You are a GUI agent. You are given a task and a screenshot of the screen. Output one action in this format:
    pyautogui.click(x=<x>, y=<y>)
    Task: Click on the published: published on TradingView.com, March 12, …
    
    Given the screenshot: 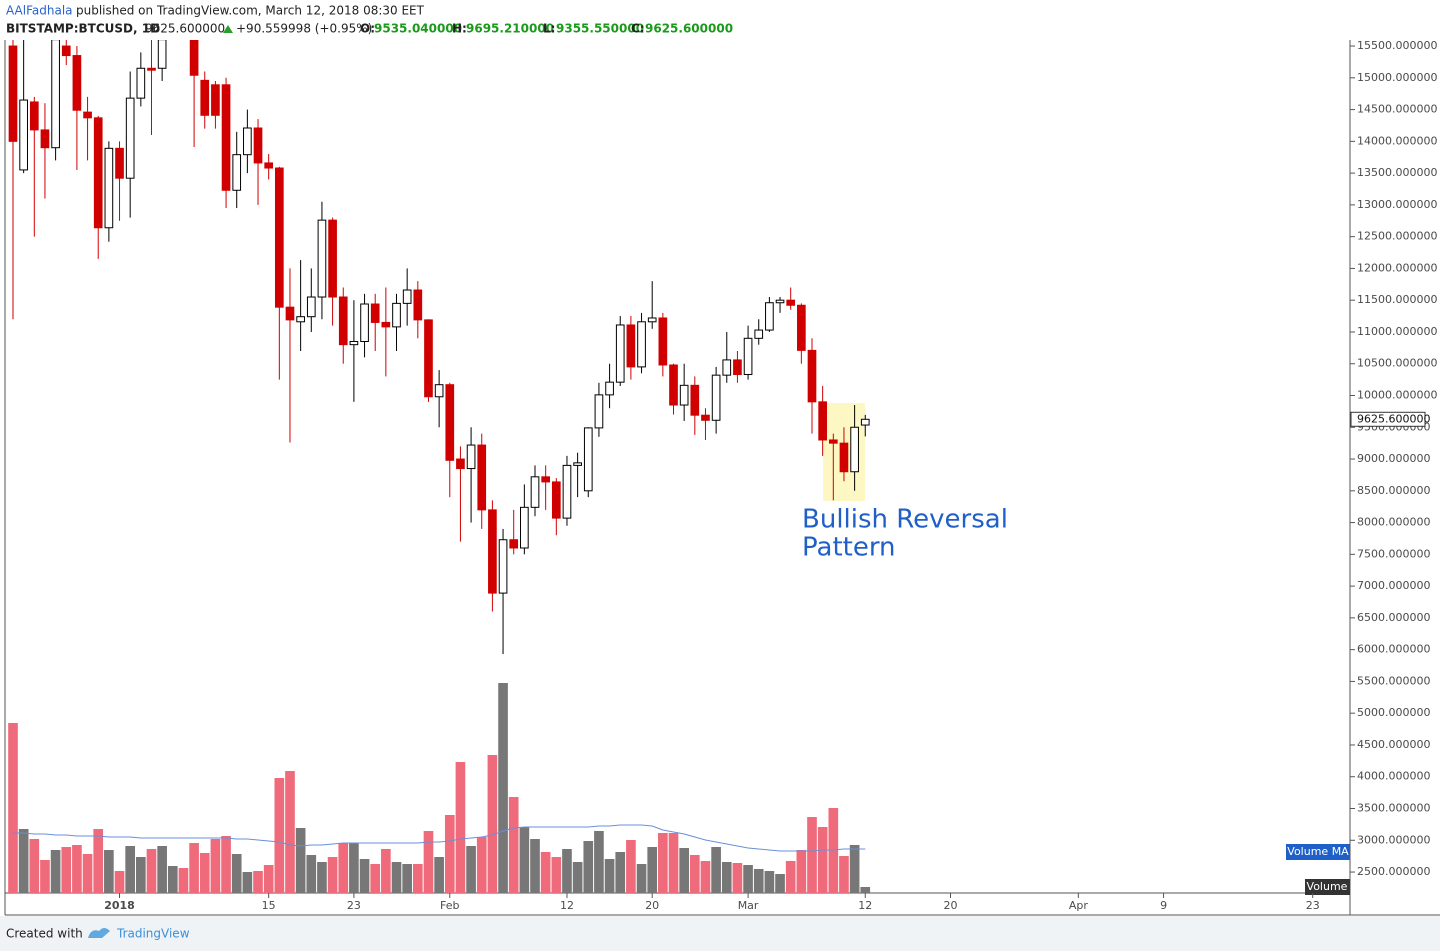 What is the action you would take?
    pyautogui.click(x=250, y=11)
    